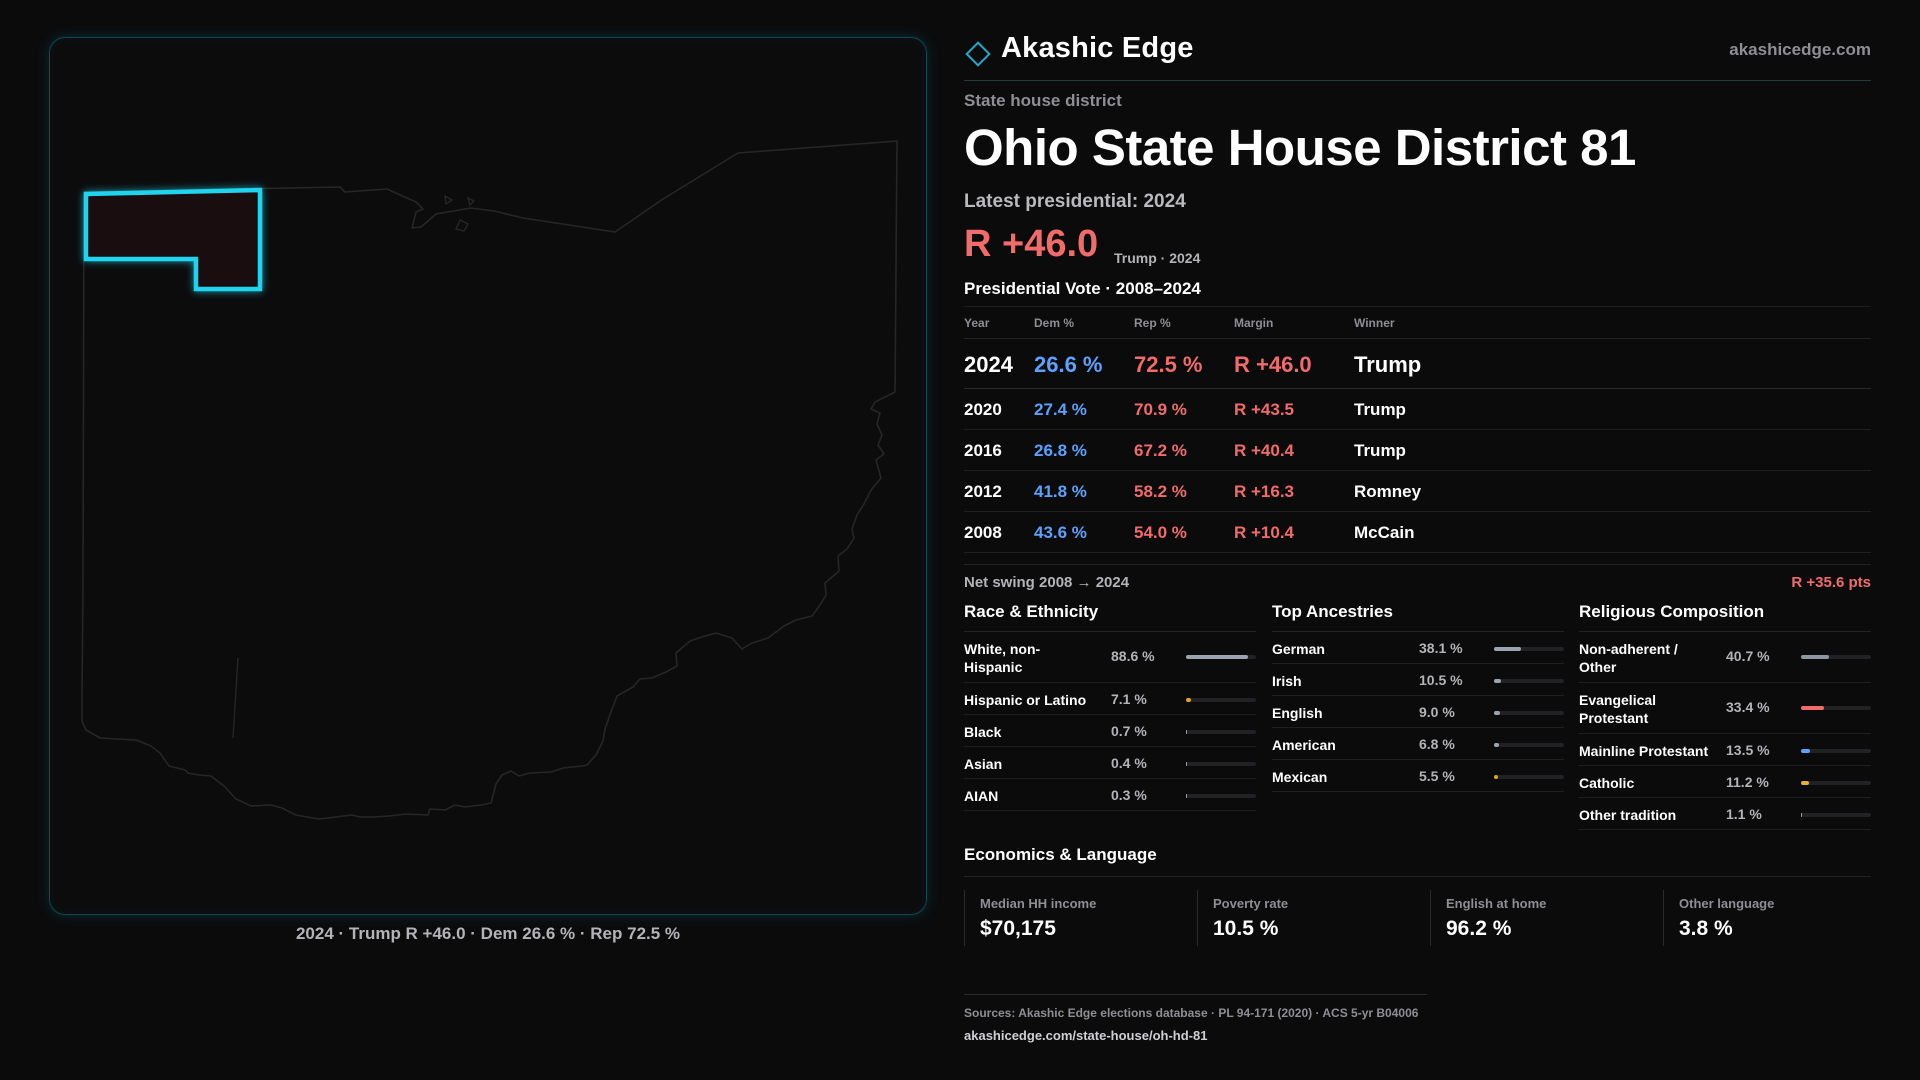 This screenshot has height=1080, width=1920. I want to click on site-link: akashicedge.com, so click(1800, 49).